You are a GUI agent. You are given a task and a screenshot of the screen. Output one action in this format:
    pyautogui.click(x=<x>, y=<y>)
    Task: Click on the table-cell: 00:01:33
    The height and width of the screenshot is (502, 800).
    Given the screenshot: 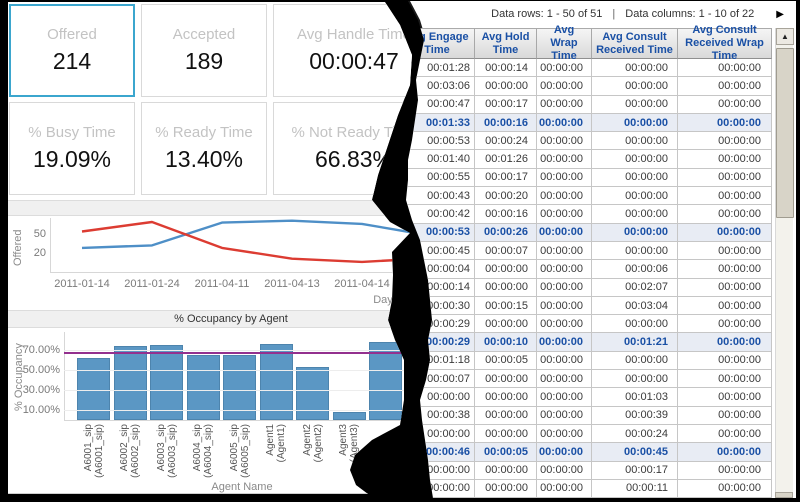 What is the action you would take?
    pyautogui.click(x=440, y=123)
    